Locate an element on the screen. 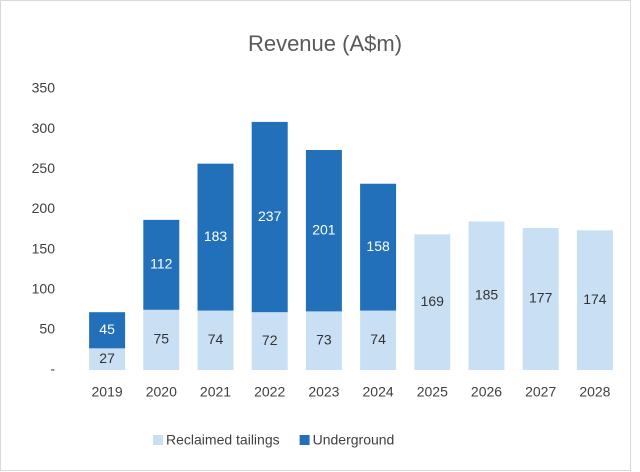 This screenshot has width=640, height=472. x-tick-label: 2023 is located at coordinates (323, 392).